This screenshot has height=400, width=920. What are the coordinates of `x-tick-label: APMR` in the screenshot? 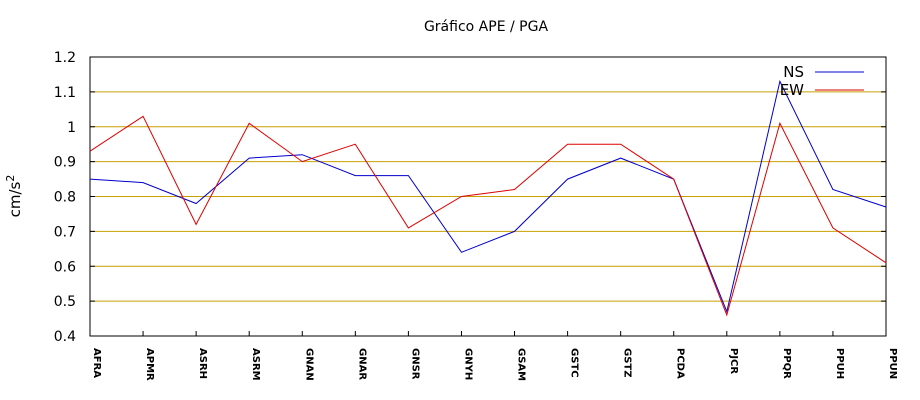 It's located at (149, 364).